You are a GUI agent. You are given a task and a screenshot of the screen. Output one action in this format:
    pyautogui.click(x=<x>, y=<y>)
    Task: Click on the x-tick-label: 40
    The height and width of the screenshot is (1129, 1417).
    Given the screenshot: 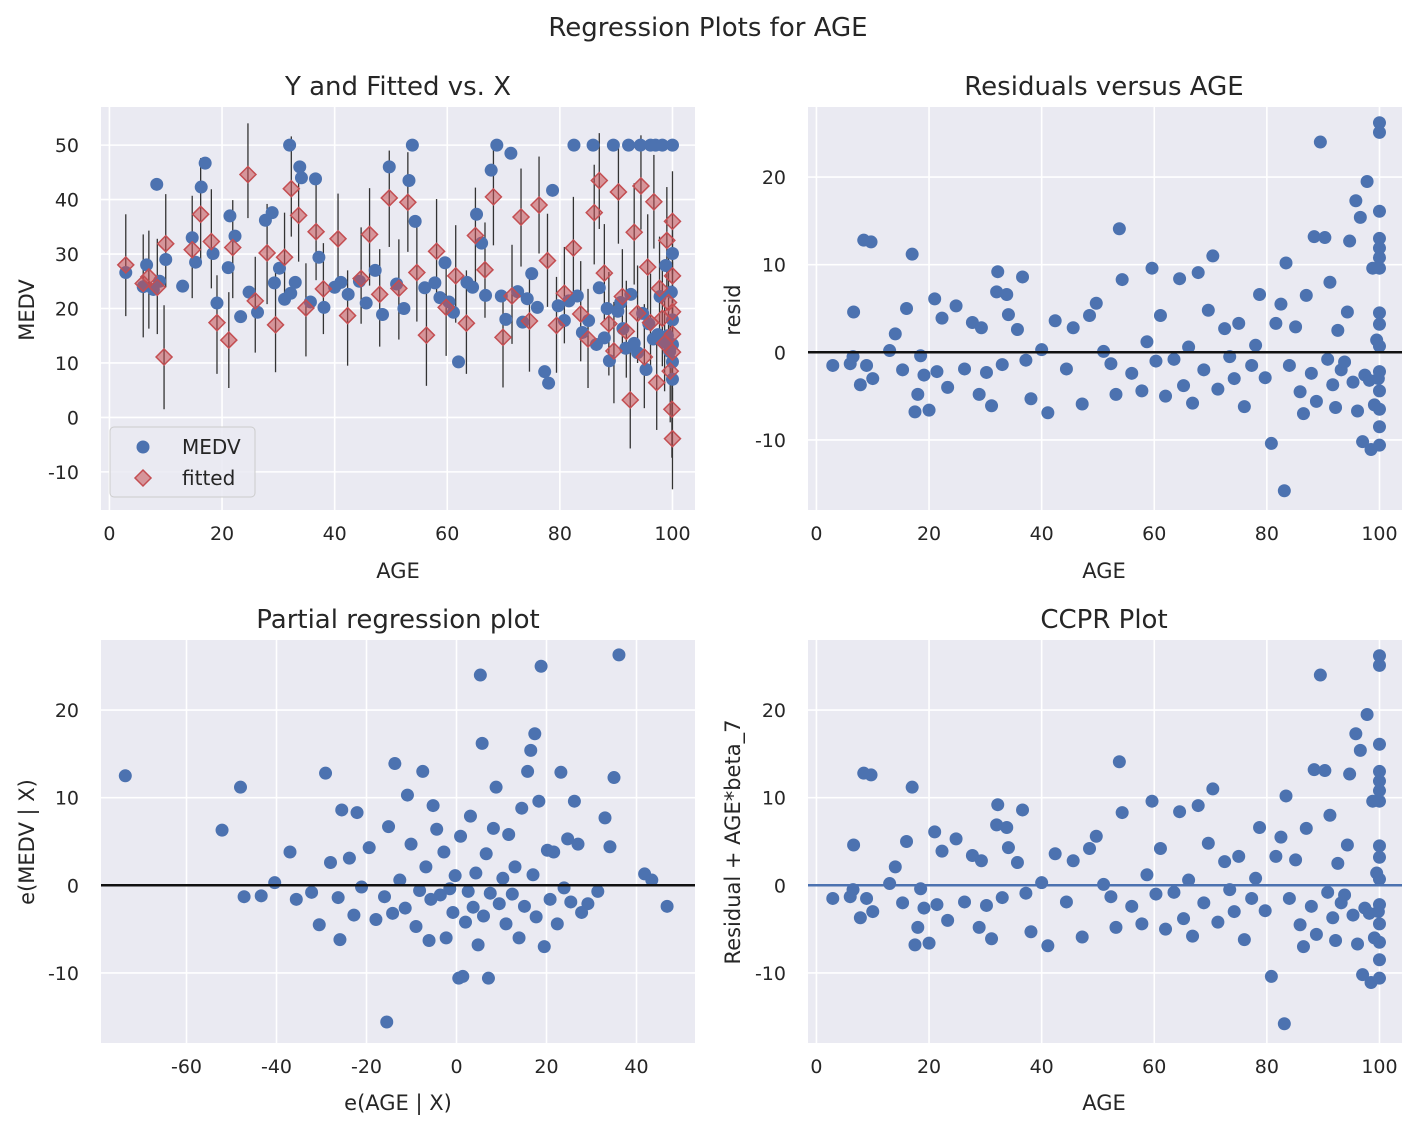 What is the action you would take?
    pyautogui.click(x=1042, y=534)
    